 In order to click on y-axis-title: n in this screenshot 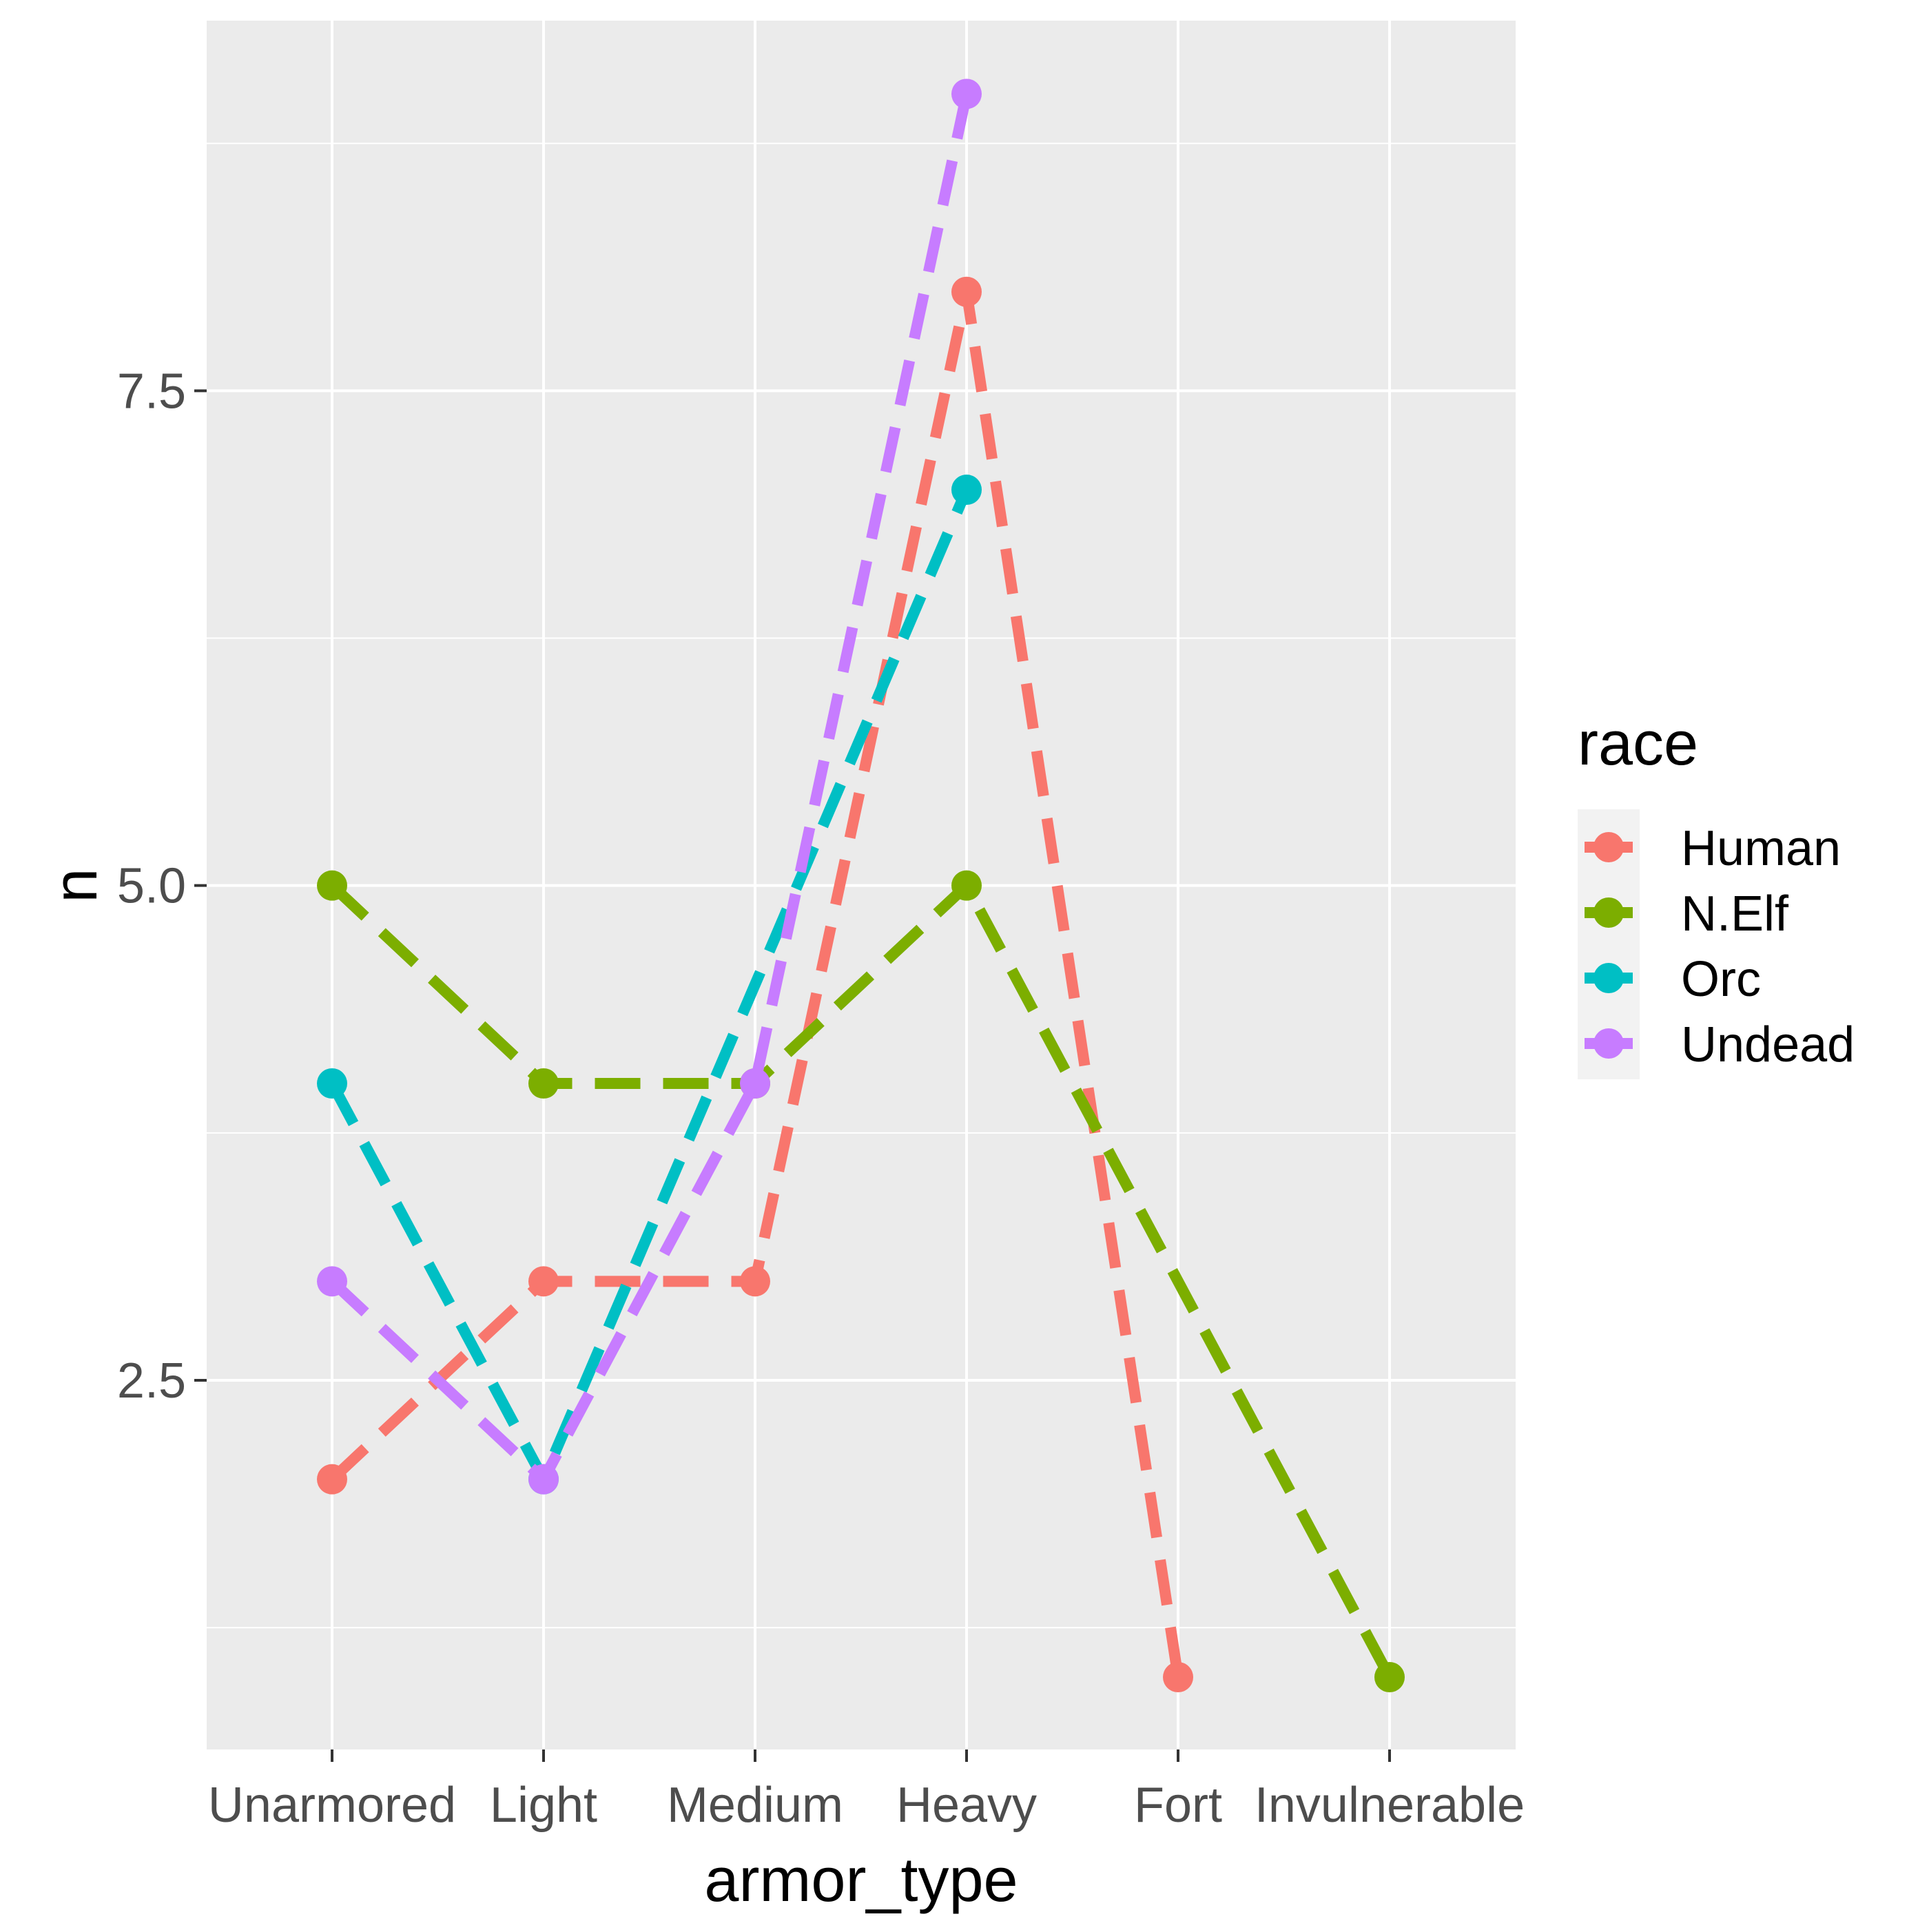, I will do `click(75, 886)`.